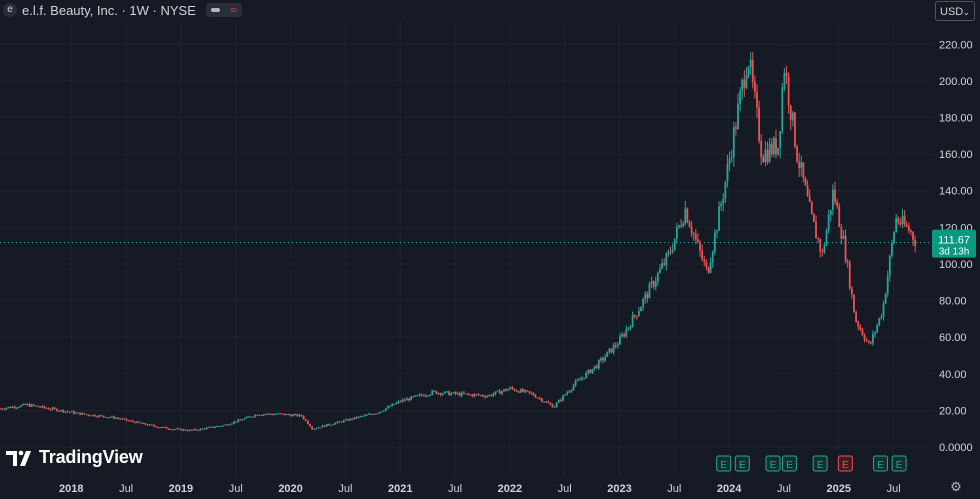  I want to click on indicator-toggle: ≈, so click(223, 10).